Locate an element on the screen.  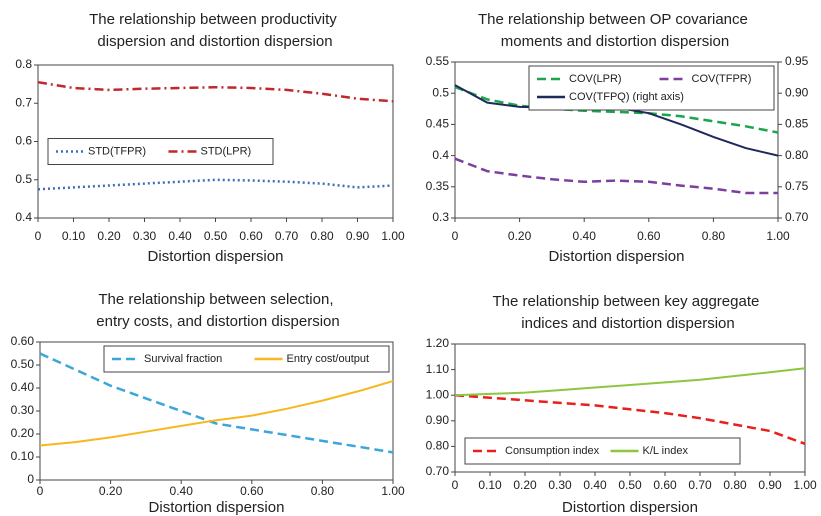
y-tick-label: 1.20 is located at coordinates (438, 343).